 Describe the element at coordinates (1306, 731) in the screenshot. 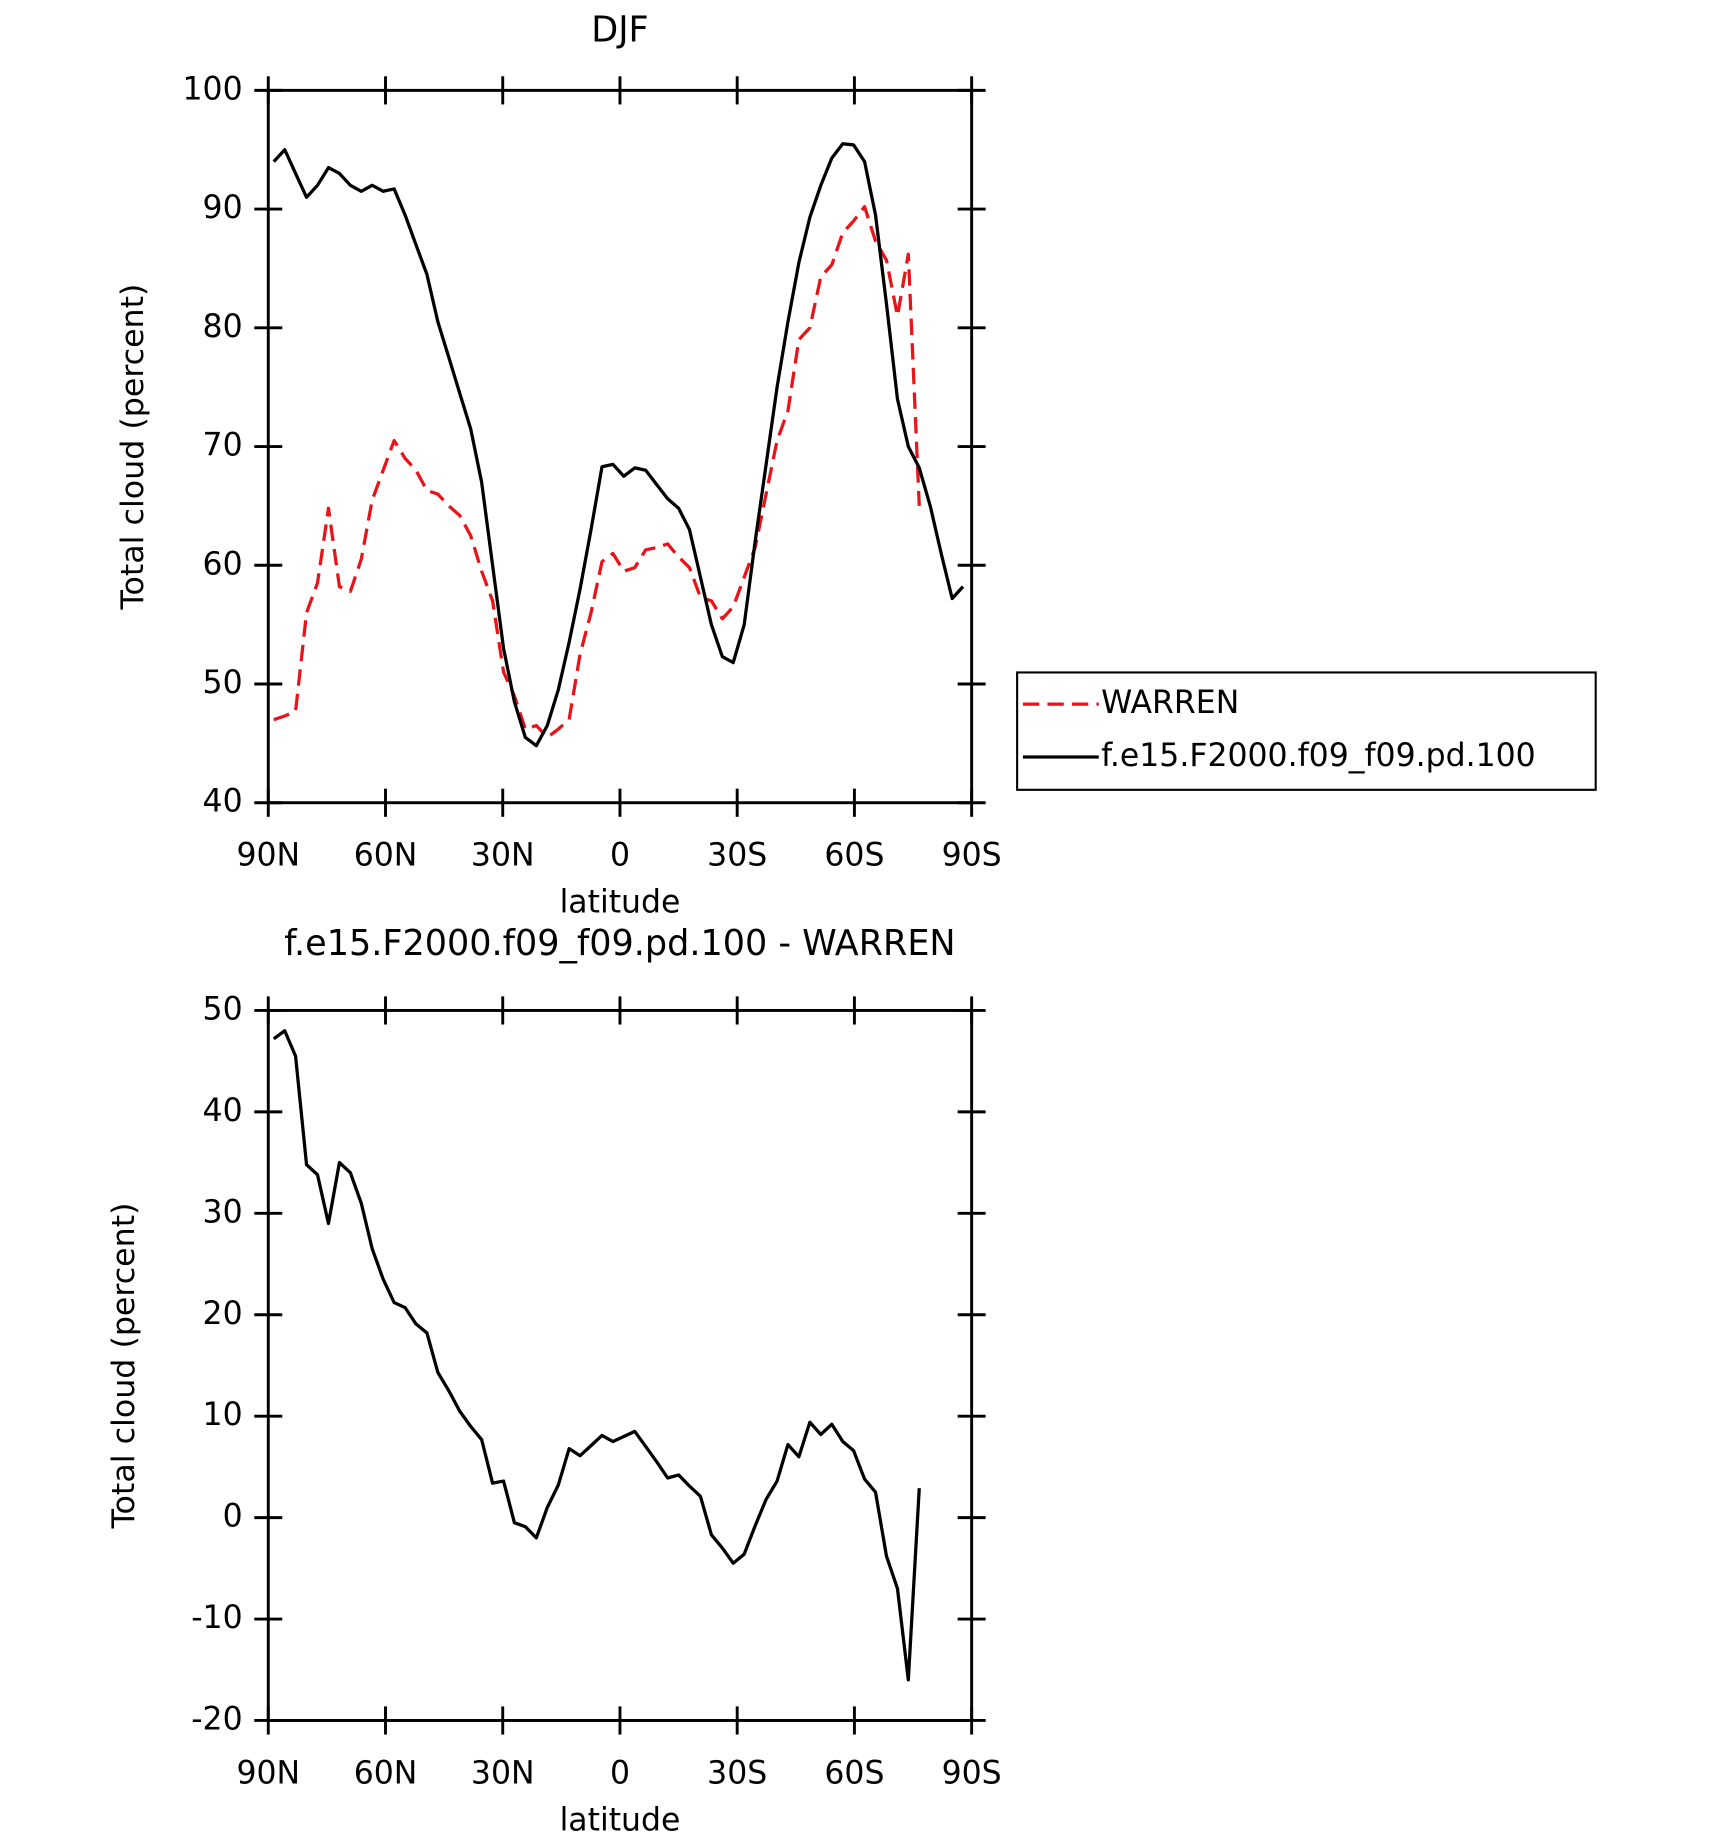

I see `legend-box` at that location.